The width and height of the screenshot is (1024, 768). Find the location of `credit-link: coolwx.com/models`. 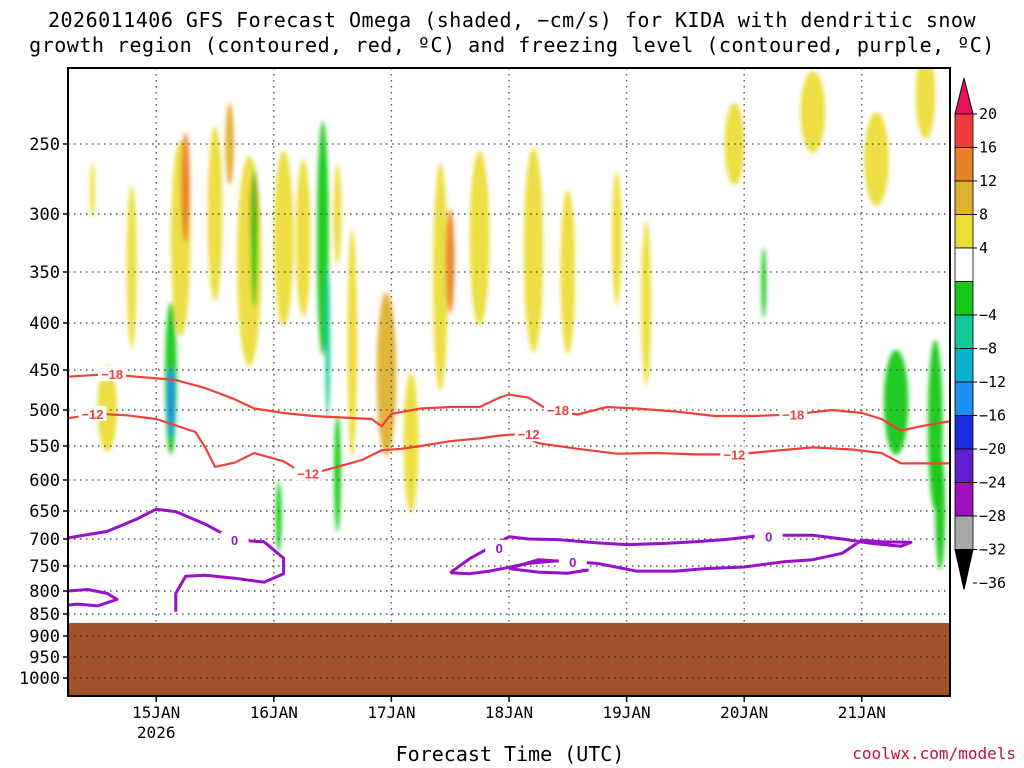

credit-link: coolwx.com/models is located at coordinates (934, 753).